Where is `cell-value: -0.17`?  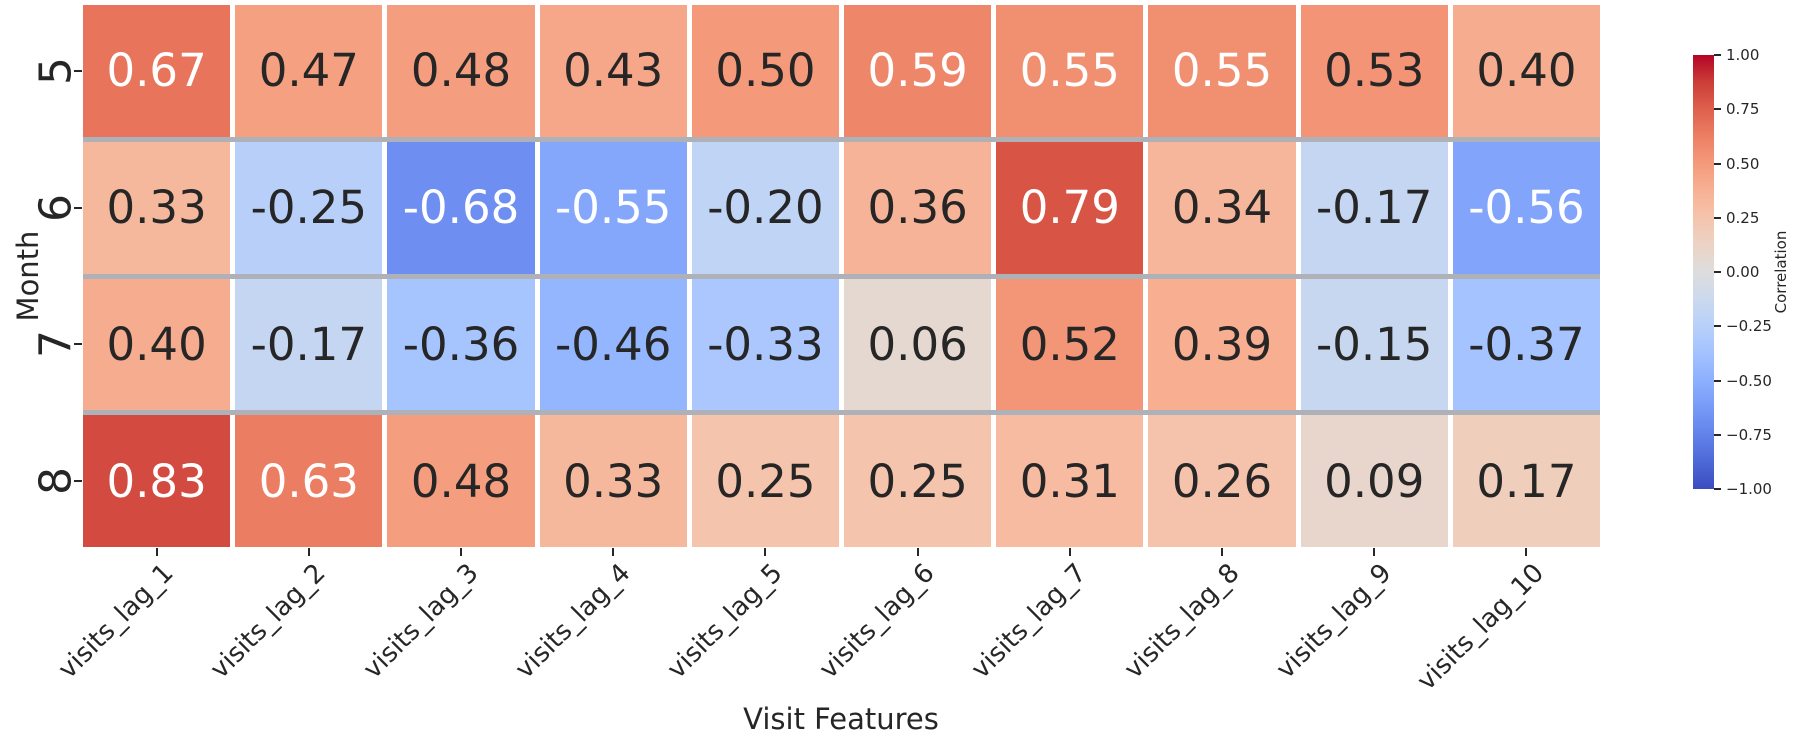
cell-value: -0.17 is located at coordinates (1374, 208).